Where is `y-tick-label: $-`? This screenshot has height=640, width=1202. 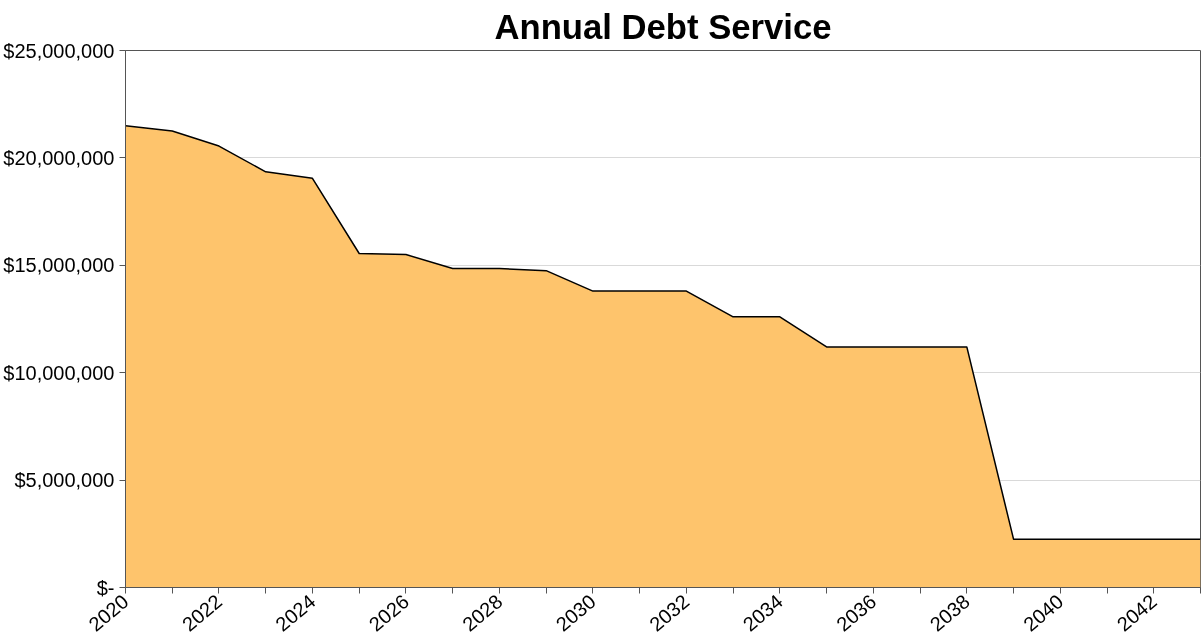
y-tick-label: $- is located at coordinates (105, 587).